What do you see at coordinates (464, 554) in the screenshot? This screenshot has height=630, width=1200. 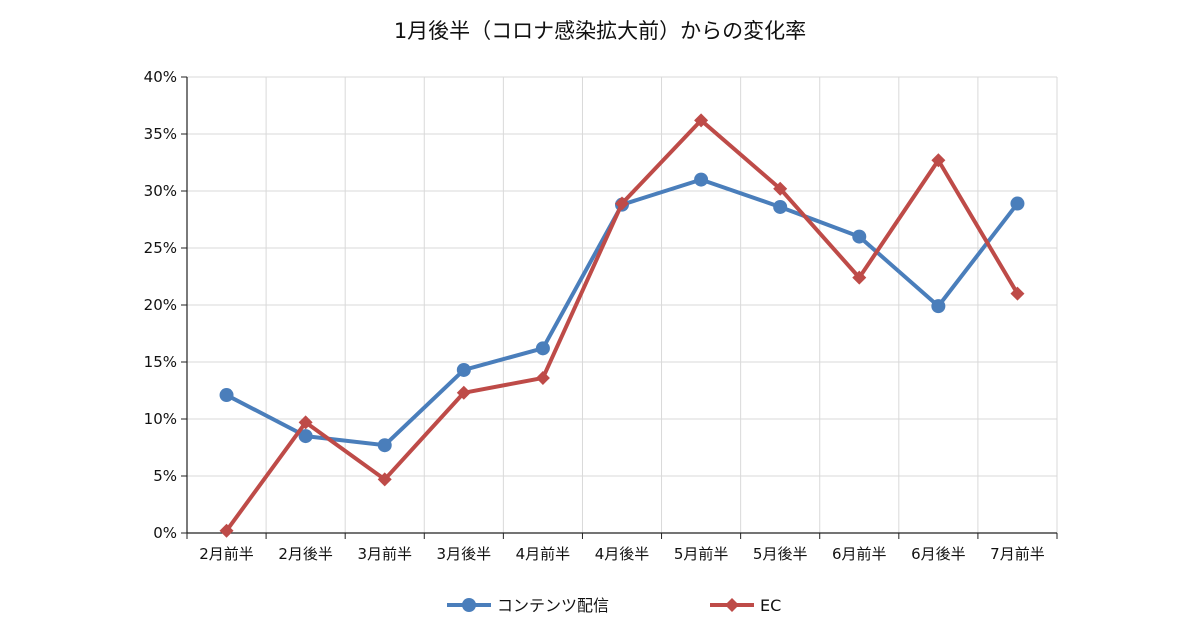 I see `x-tick-label: 3月後半` at bounding box center [464, 554].